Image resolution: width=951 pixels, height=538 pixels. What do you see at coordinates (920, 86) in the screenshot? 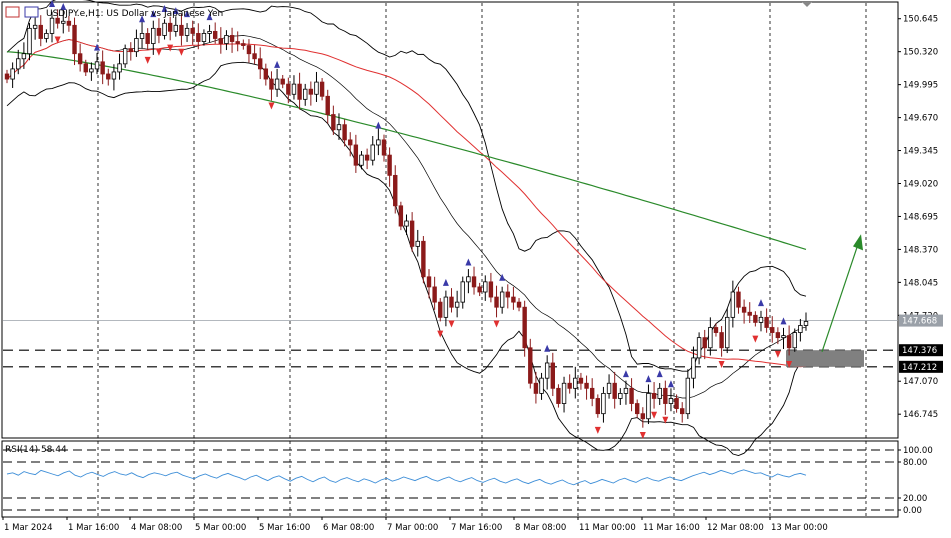
I see `price-tick-label: 149.995` at bounding box center [920, 86].